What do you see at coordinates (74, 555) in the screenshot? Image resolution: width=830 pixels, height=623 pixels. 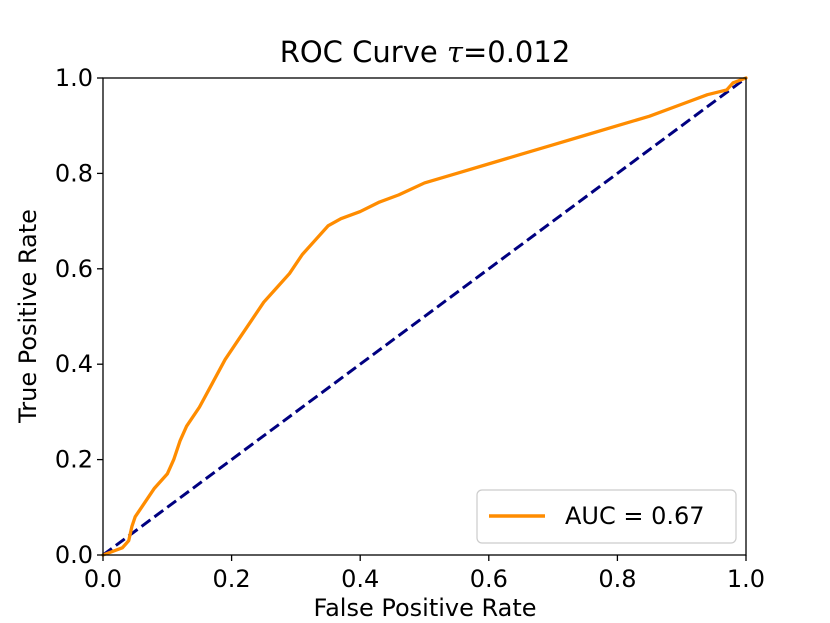 I see `y-tick-label: 0.0` at bounding box center [74, 555].